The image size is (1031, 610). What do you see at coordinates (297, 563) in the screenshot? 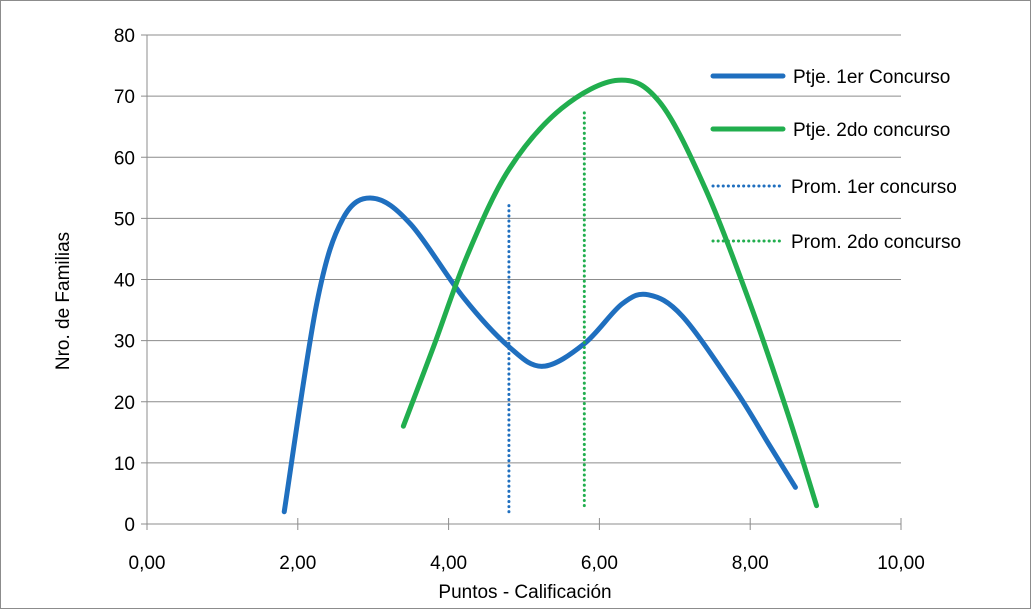
I see `x-tick-label: 2,00` at bounding box center [297, 563].